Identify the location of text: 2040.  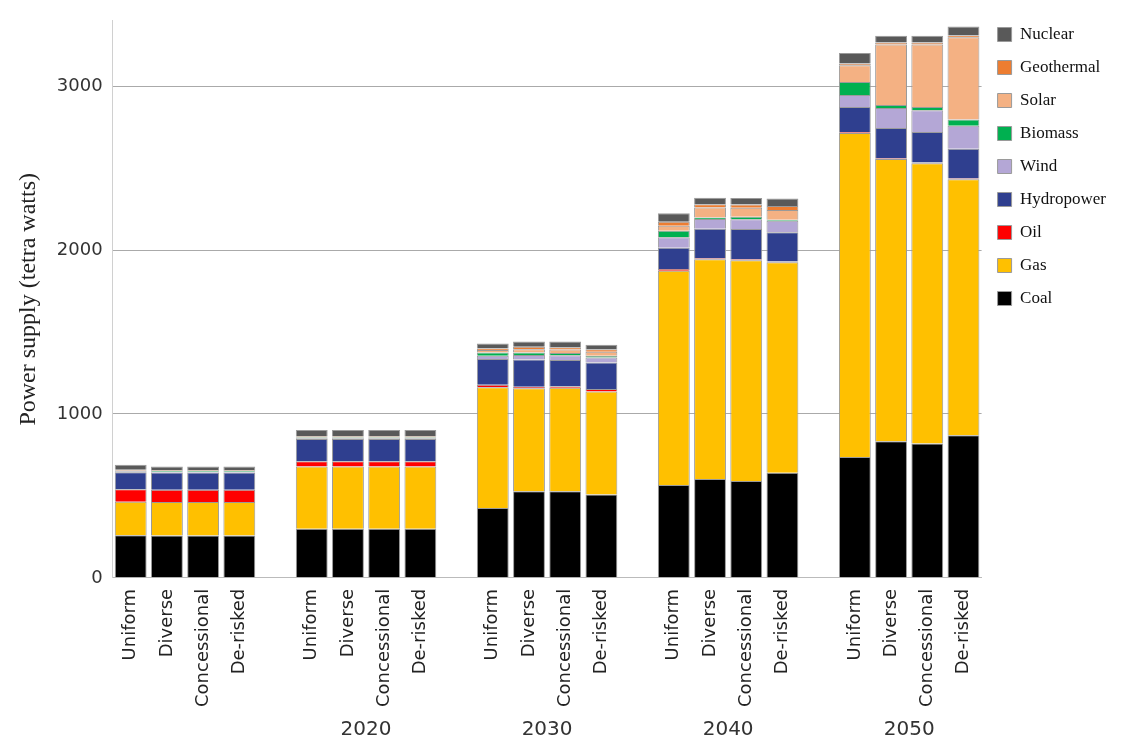
(728, 728).